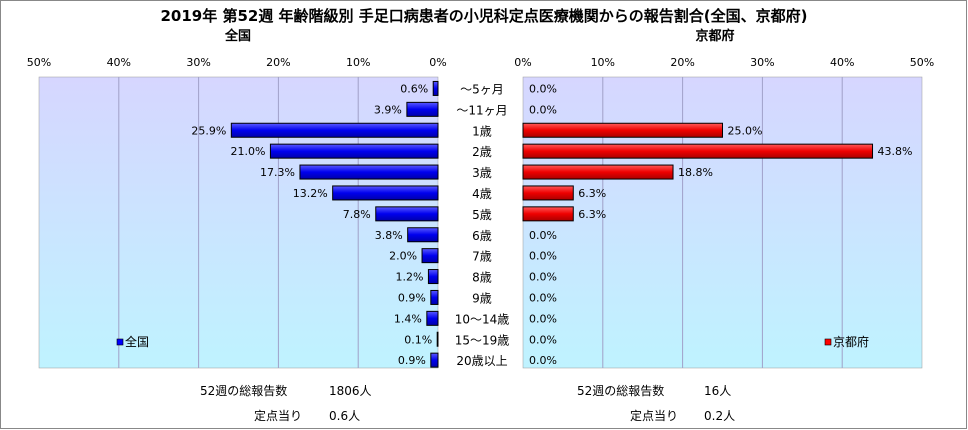 Image resolution: width=968 pixels, height=430 pixels. What do you see at coordinates (480, 62) in the screenshot?
I see `axis-ticks: 50% 40% 30% 20% 10% 0% 0% 10% 20% 30% 40% 50%` at bounding box center [480, 62].